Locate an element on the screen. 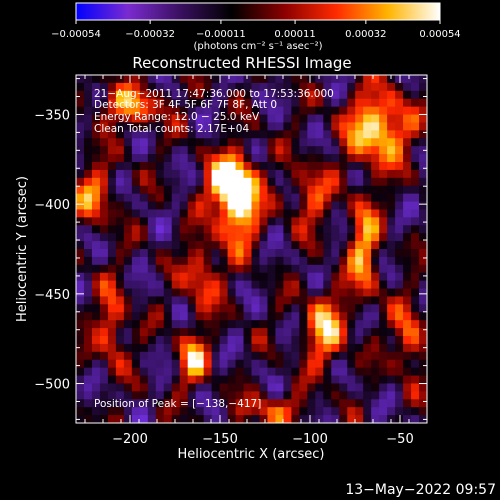 The width and height of the screenshot is (500, 500). chart-title: Reconstructed RHESSI Image is located at coordinates (241, 63).